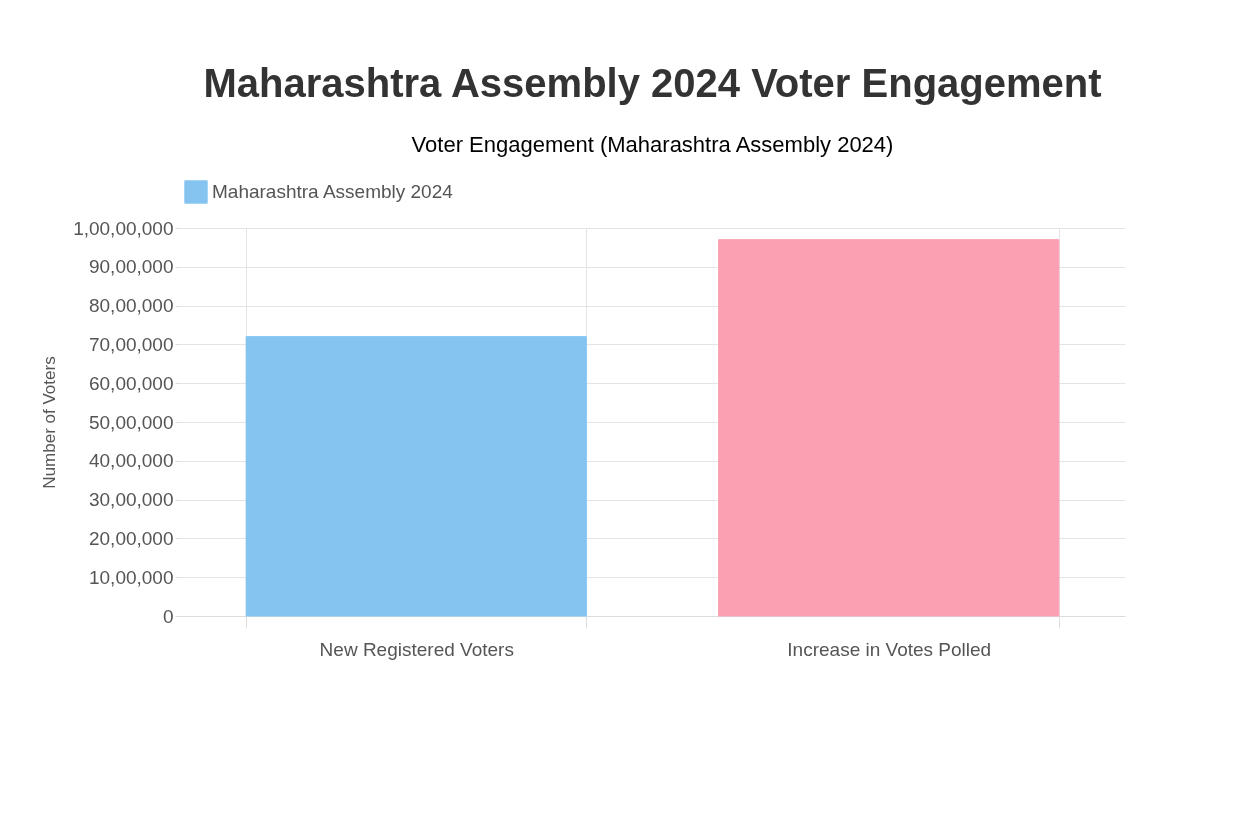 The width and height of the screenshot is (1236, 828). What do you see at coordinates (131, 500) in the screenshot?
I see `y-tick-label: 30,00,000` at bounding box center [131, 500].